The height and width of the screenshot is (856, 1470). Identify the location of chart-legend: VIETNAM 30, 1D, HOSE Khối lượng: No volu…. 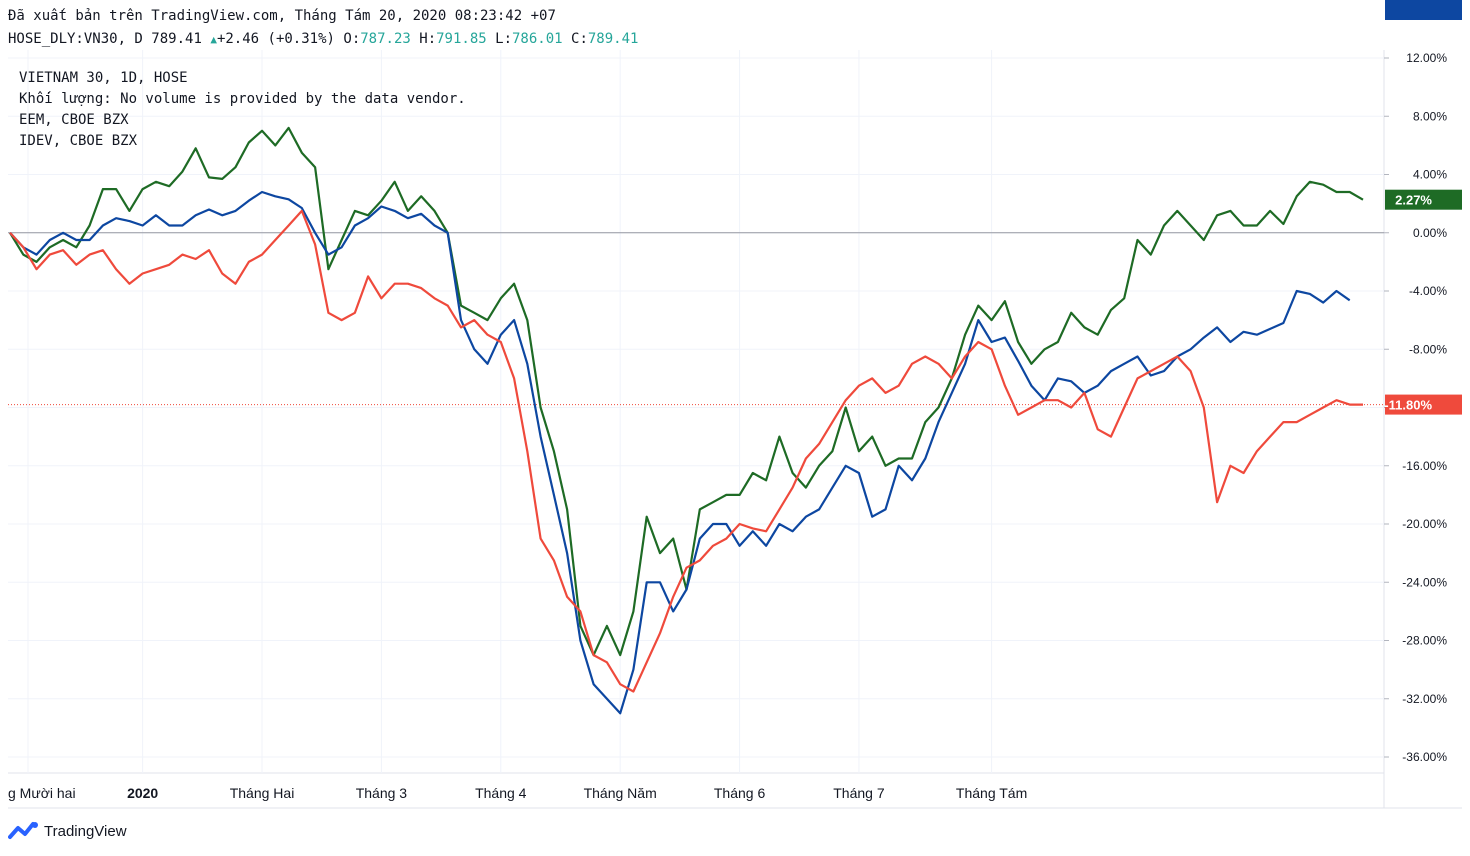
(242, 110).